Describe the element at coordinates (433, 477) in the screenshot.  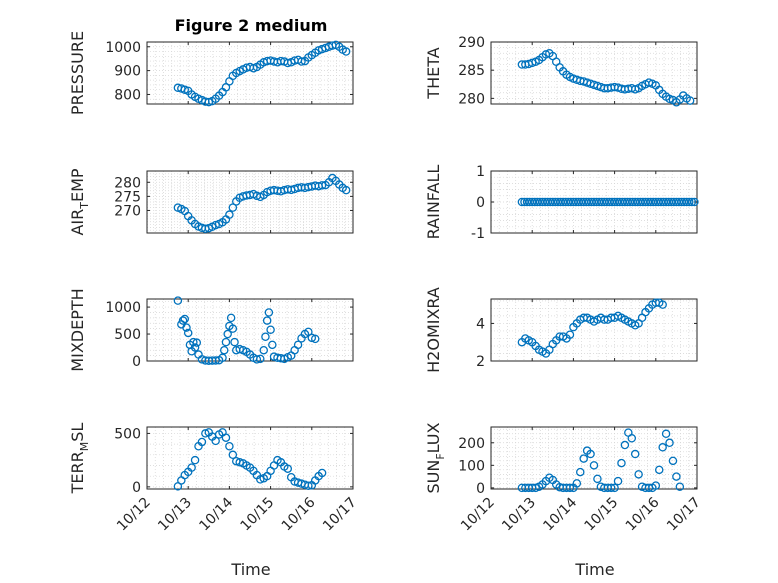
I see `y-axis-label-main: SUN` at that location.